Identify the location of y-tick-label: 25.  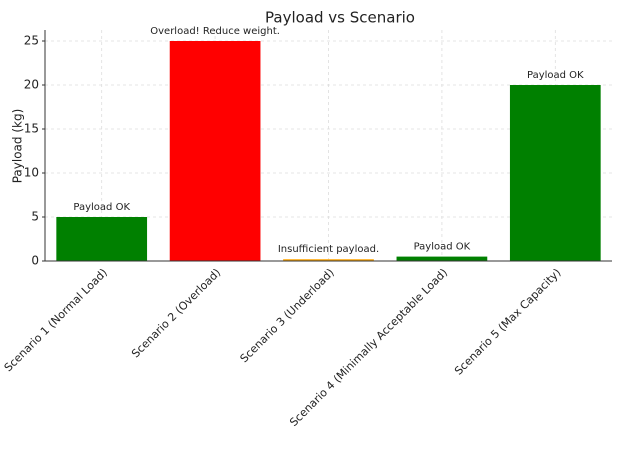
(31, 41).